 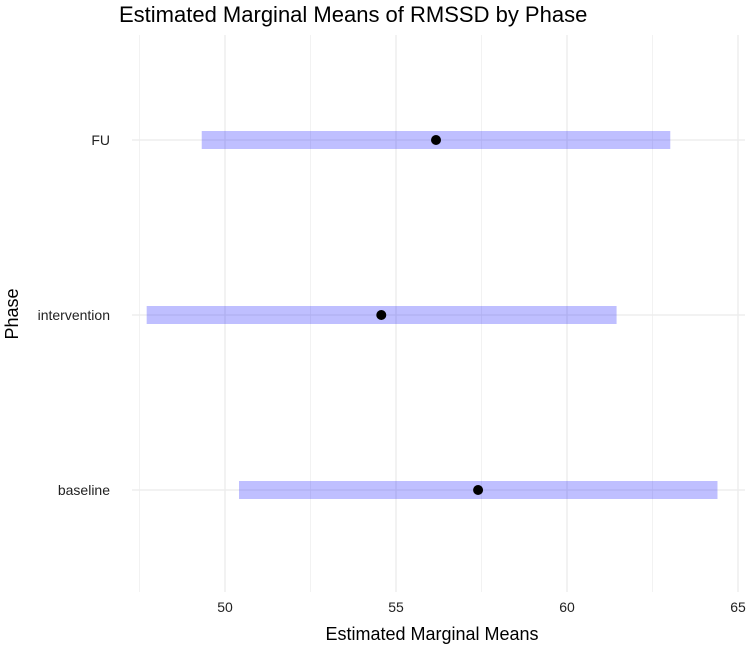 What do you see at coordinates (381, 315) in the screenshot?
I see `point-intervention` at bounding box center [381, 315].